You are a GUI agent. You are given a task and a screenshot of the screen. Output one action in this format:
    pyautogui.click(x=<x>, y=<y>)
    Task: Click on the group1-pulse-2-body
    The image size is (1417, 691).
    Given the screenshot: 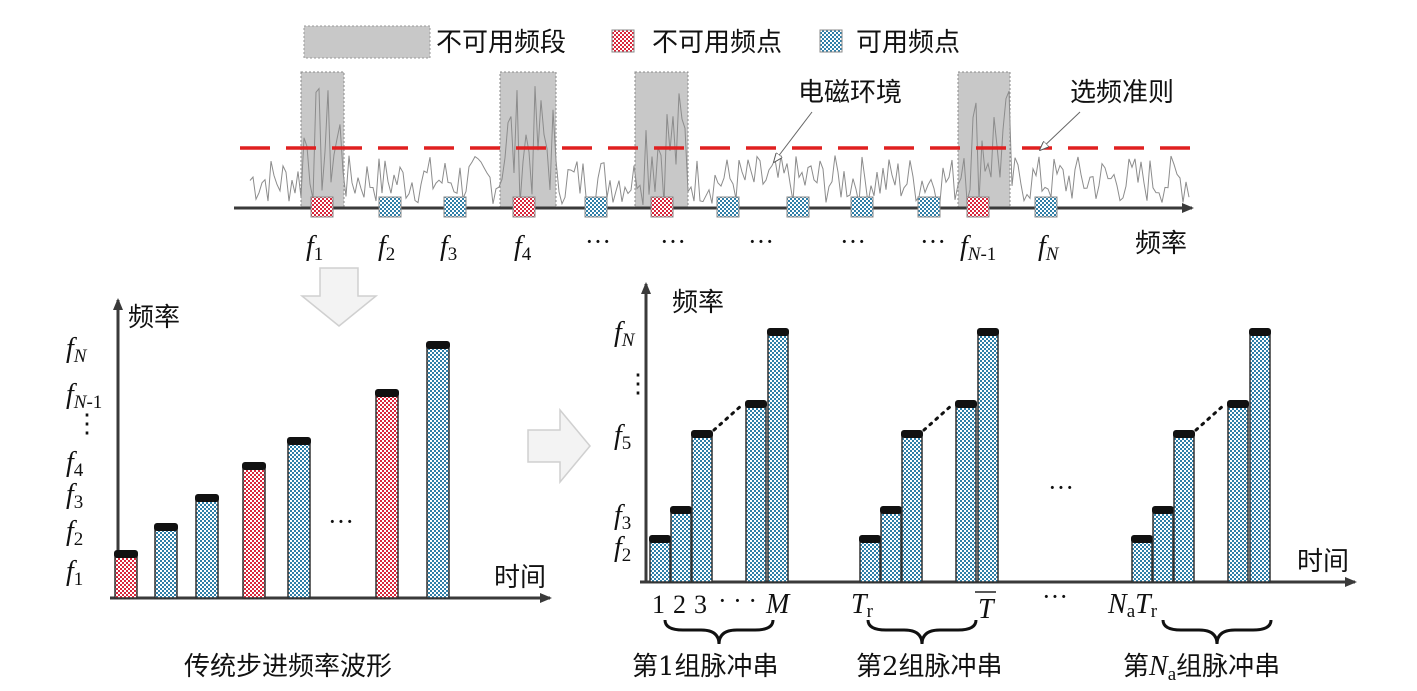 What is the action you would take?
    pyautogui.click(x=681, y=547)
    